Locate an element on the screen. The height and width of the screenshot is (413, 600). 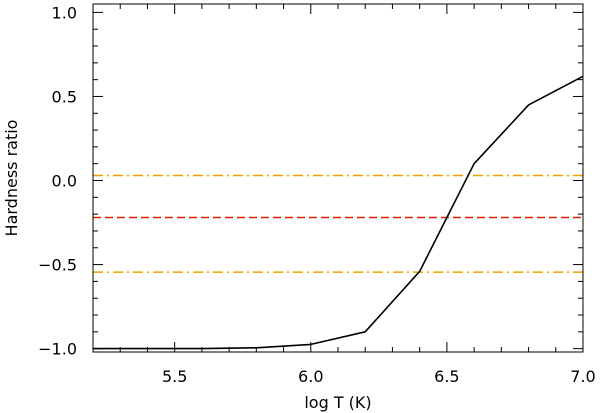
x-tick-label: 6.5 is located at coordinates (446, 376).